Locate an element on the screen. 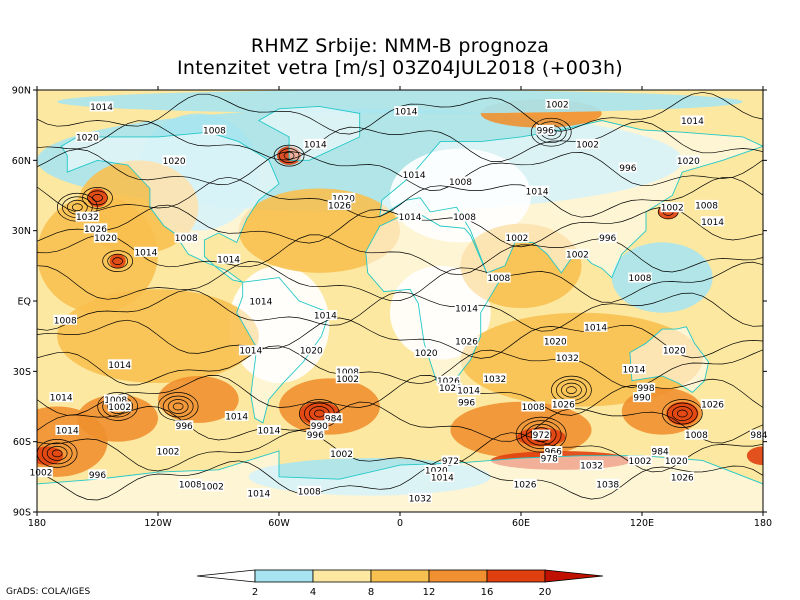 The height and width of the screenshot is (600, 800). colorbar-label: 8 is located at coordinates (371, 592).